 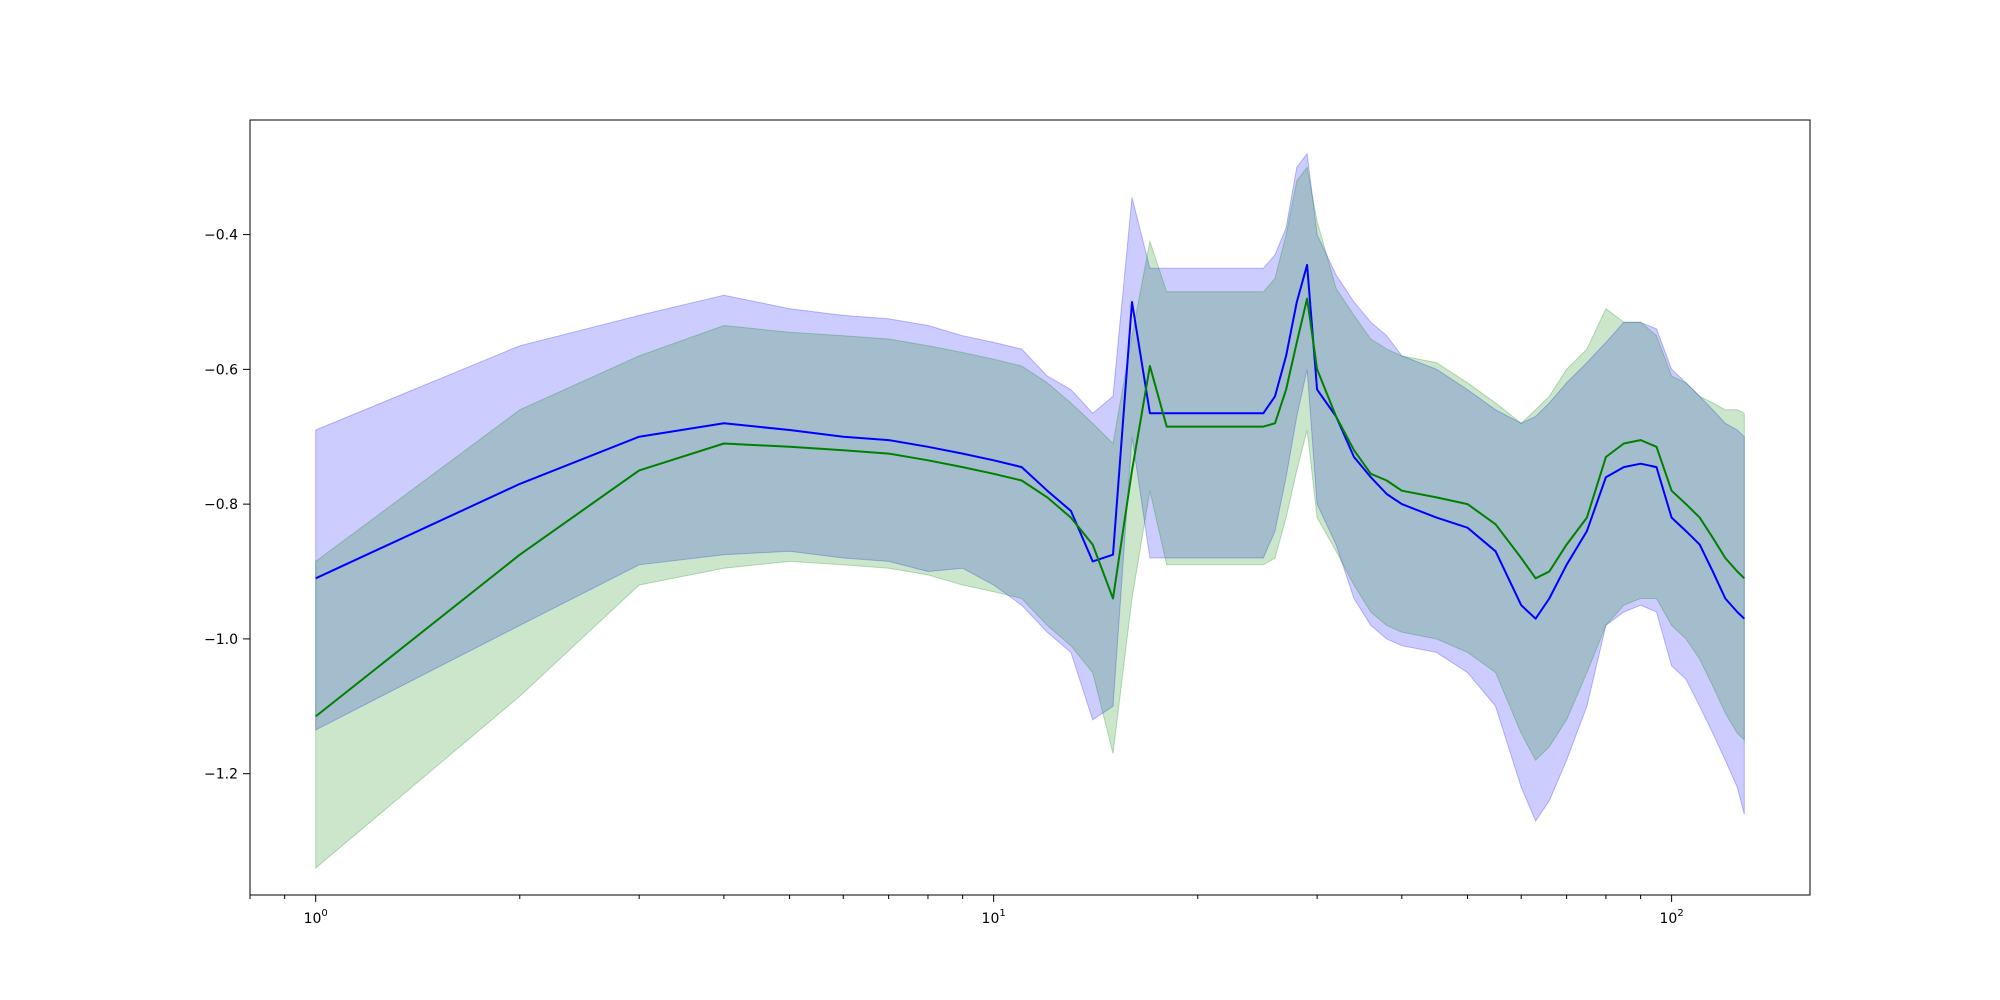 I want to click on x-axis-ticks: 10⁰ 10¹ 10², so click(x=966, y=911).